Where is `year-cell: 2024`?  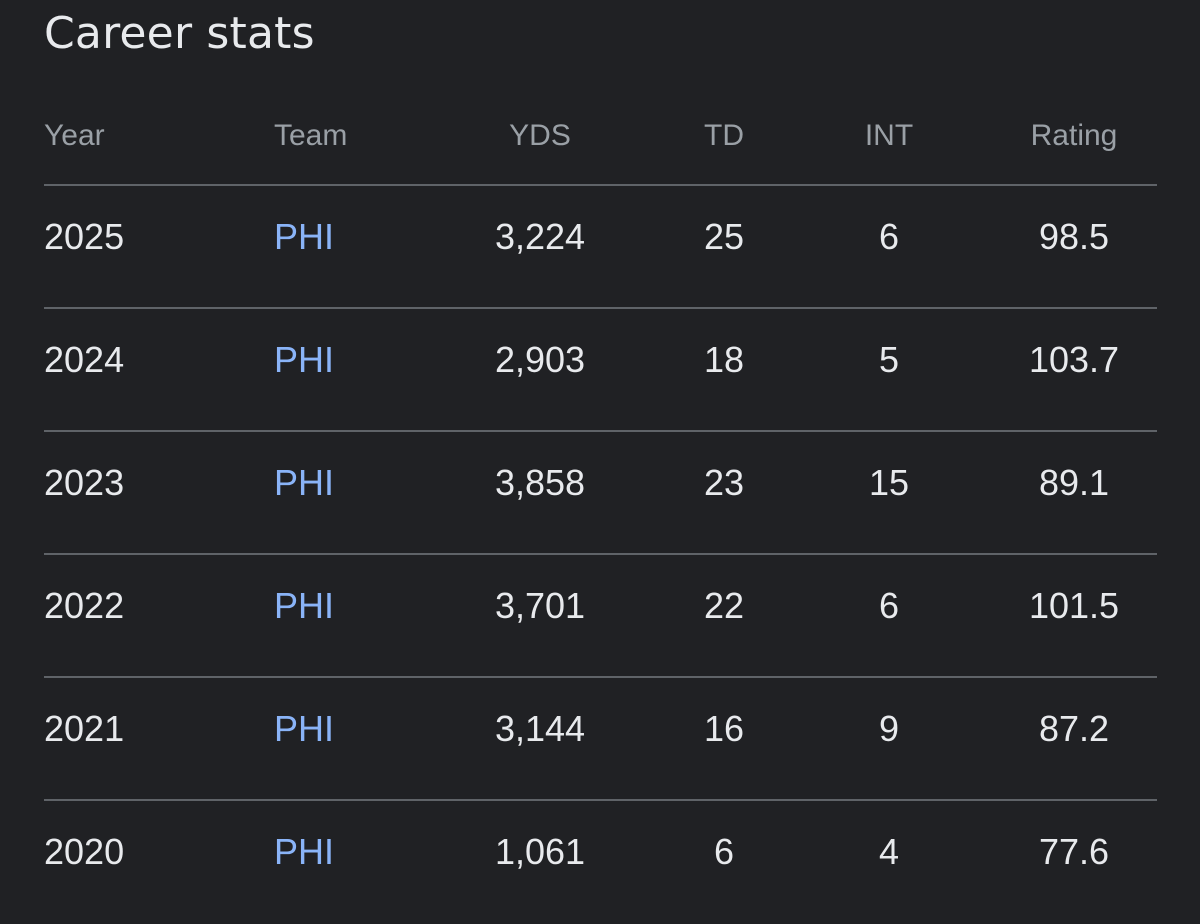
year-cell: 2024 is located at coordinates (84, 359).